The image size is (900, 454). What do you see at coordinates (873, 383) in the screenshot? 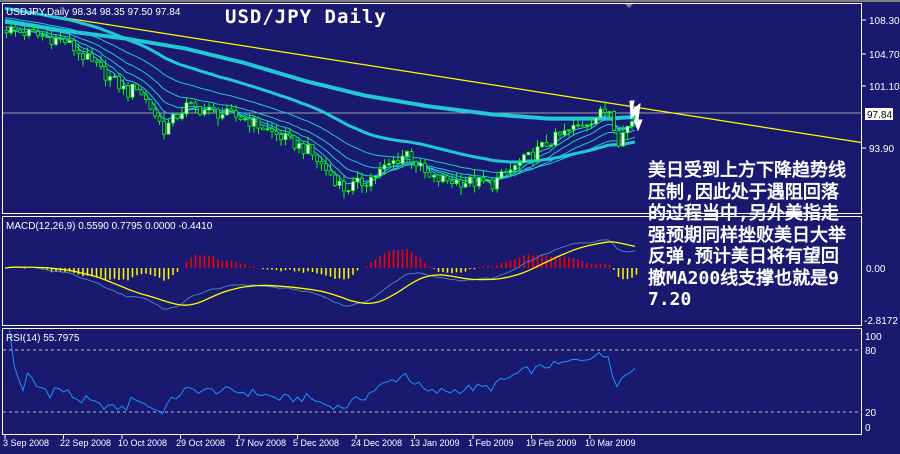
I see `rsi-axis: 100 80 20 0` at bounding box center [873, 383].